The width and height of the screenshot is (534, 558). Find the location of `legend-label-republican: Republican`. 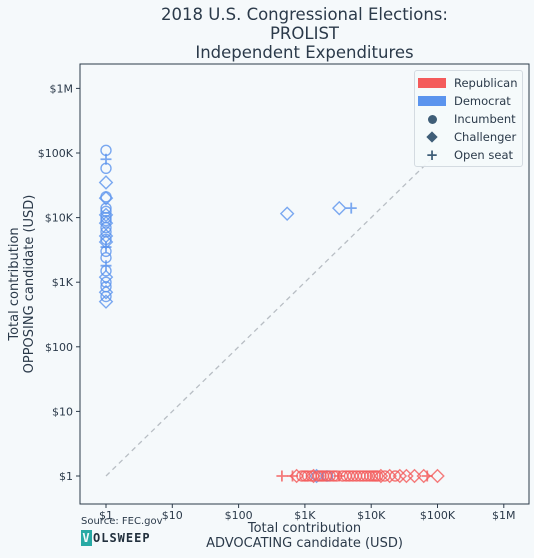

legend-label-republican: Republican is located at coordinates (486, 83).